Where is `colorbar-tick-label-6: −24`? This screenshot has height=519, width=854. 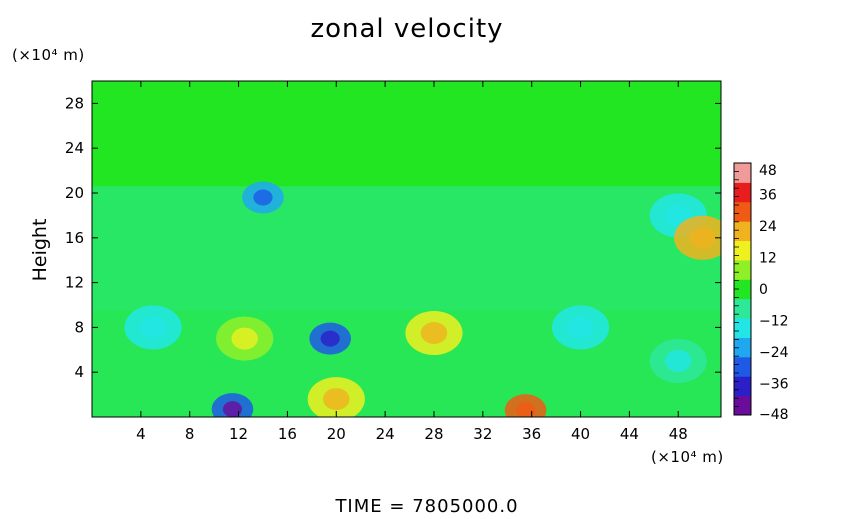 colorbar-tick-label-6: −24 is located at coordinates (774, 353).